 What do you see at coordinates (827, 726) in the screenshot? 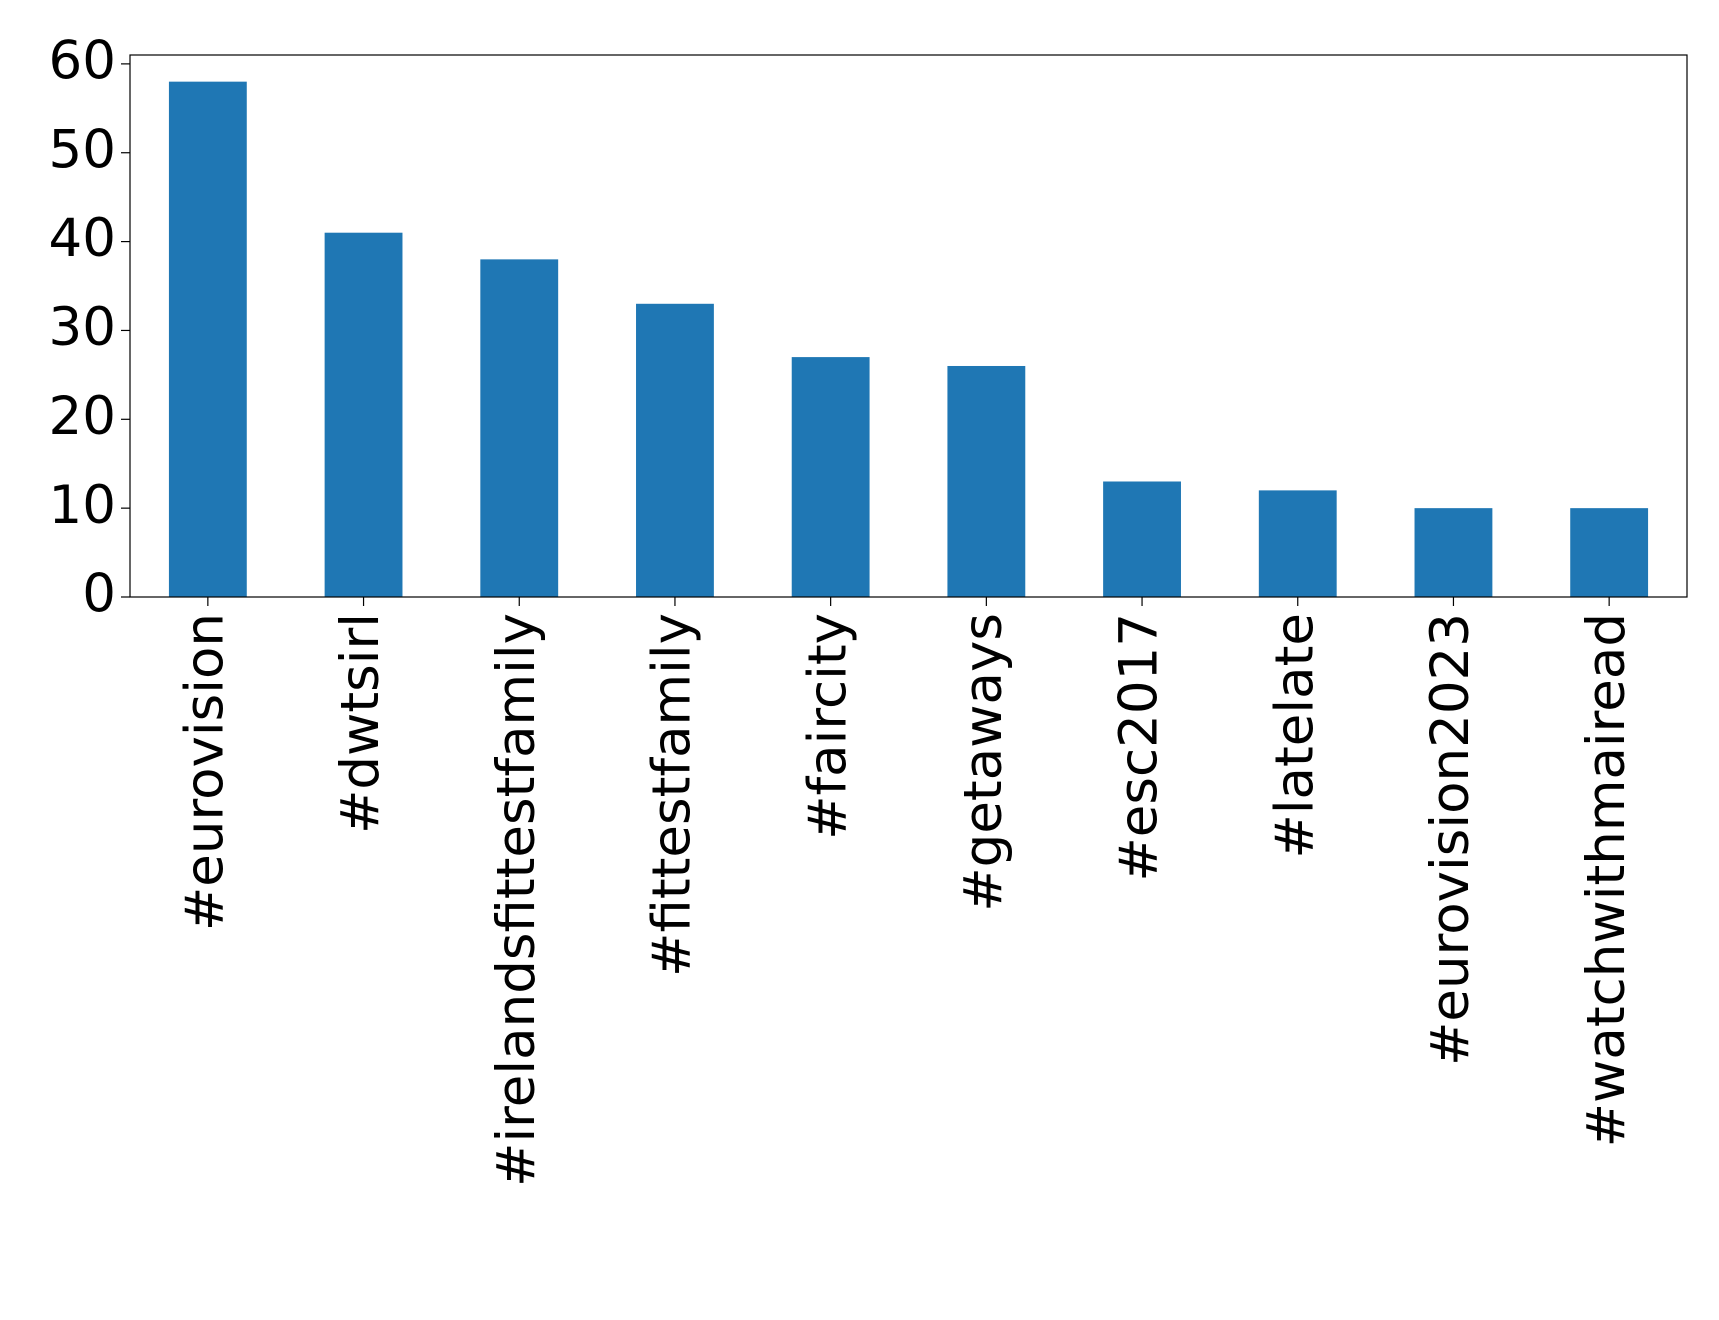
I see `x-tick-label: #faircity` at bounding box center [827, 726].